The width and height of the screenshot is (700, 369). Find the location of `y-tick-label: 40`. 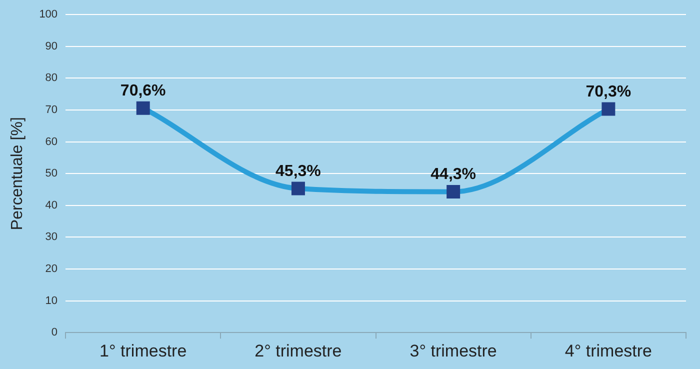

y-tick-label: 40 is located at coordinates (51, 205).